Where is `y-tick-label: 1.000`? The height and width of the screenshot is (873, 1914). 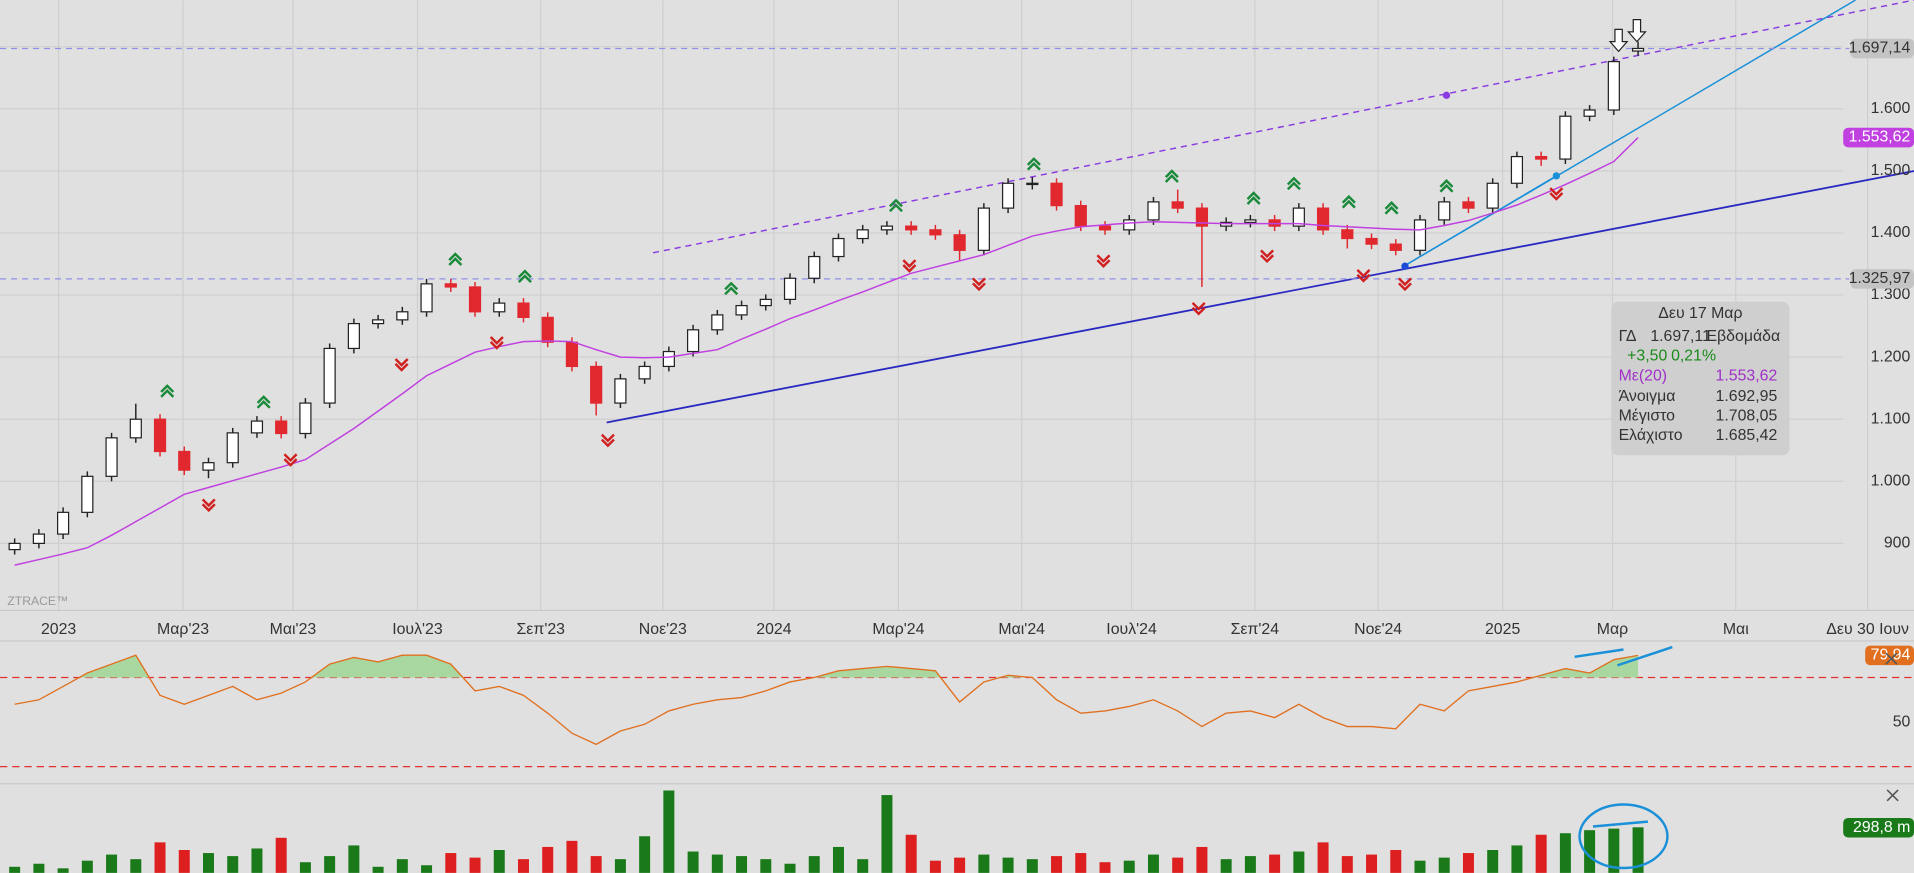
y-tick-label: 1.000 is located at coordinates (1891, 480).